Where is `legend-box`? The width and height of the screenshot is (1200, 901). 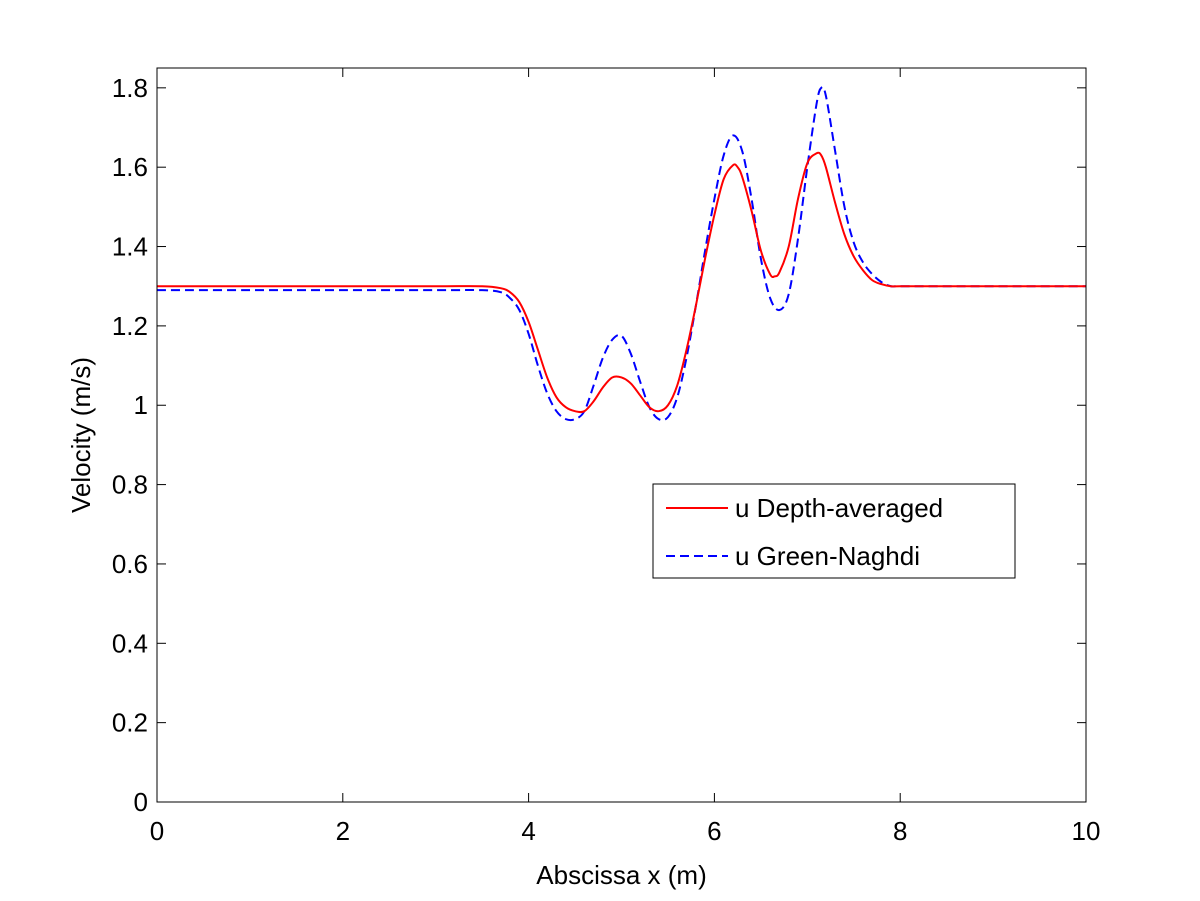
legend-box is located at coordinates (834, 531).